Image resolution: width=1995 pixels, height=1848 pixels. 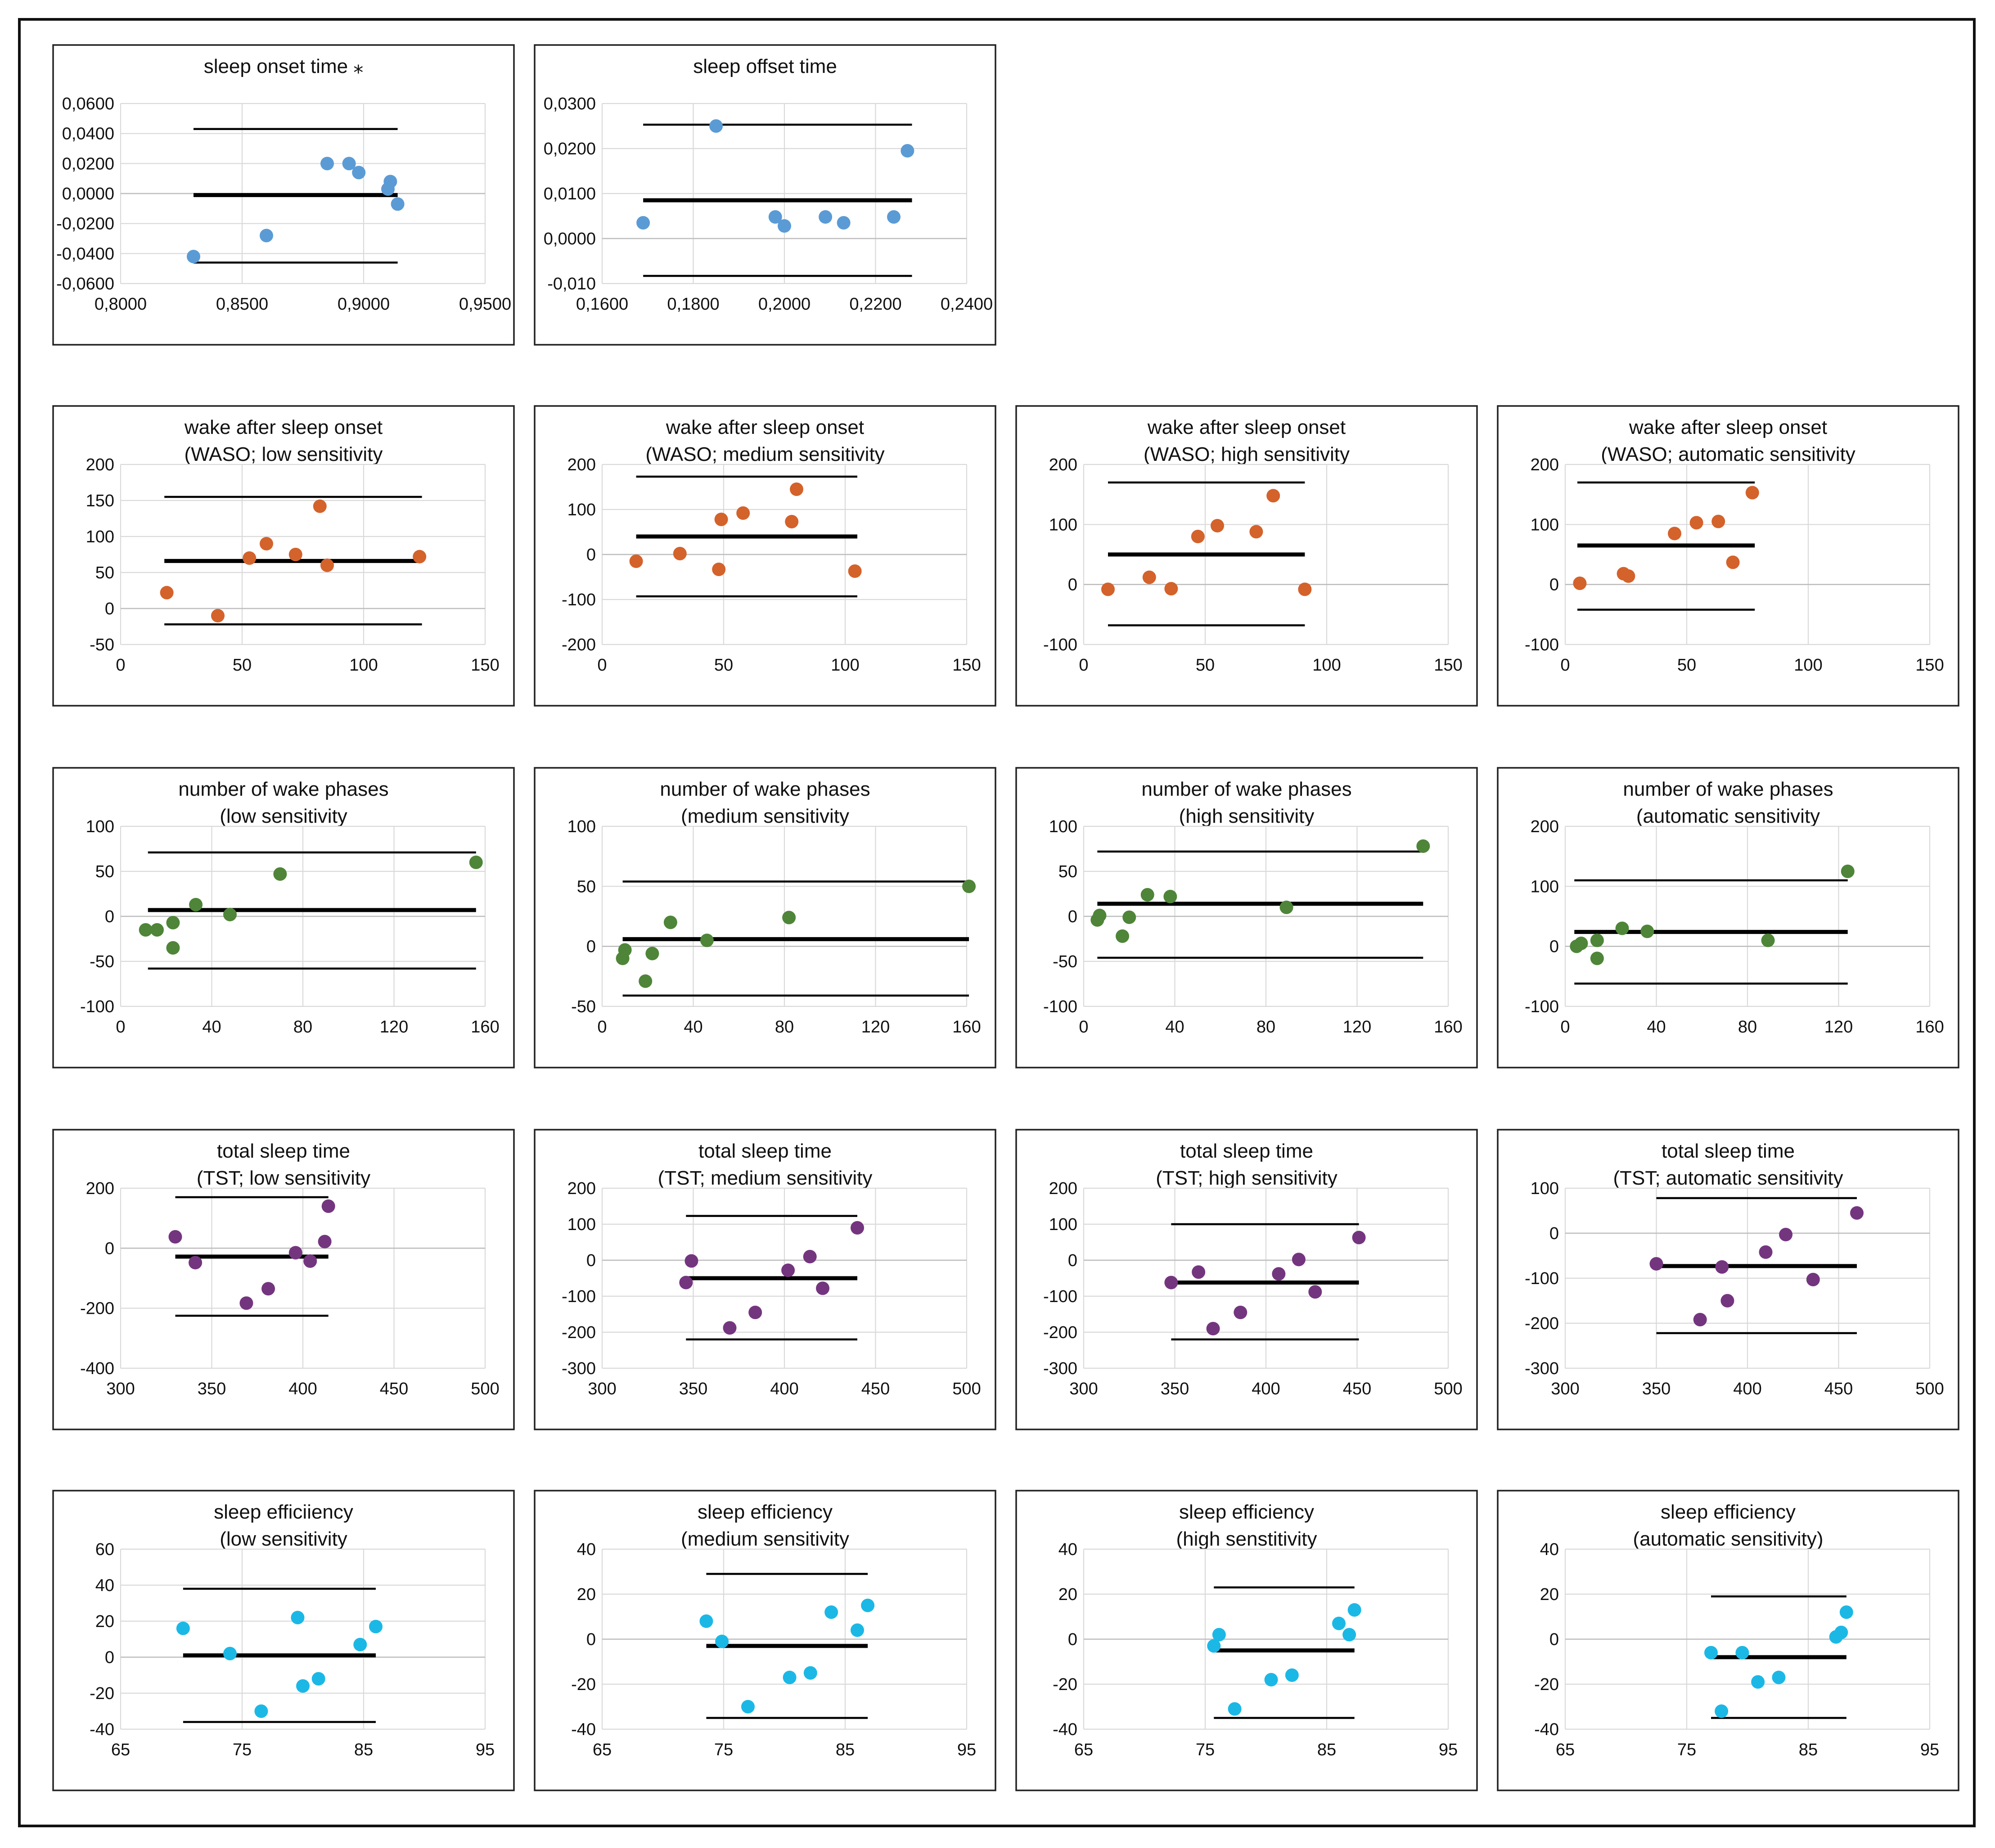 I want to click on y-tick-label: -40, so click(x=1546, y=1729).